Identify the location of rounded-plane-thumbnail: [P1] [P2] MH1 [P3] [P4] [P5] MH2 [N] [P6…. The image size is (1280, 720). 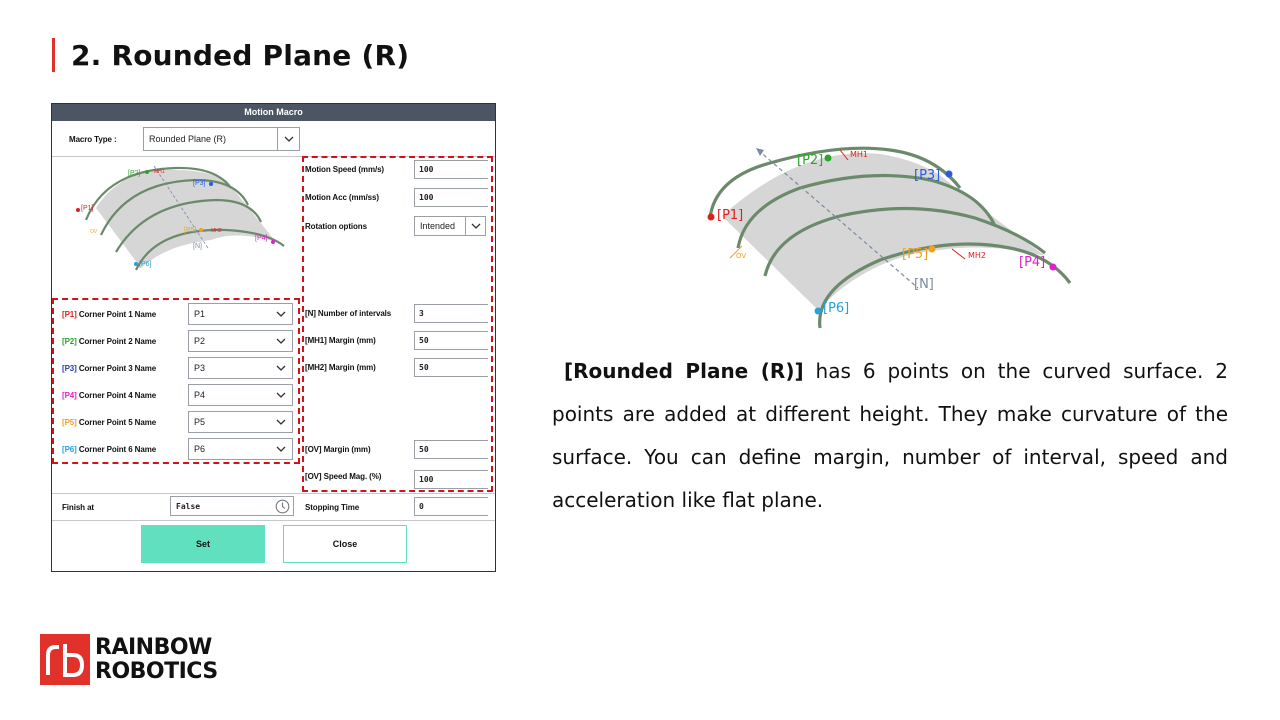
(180, 218).